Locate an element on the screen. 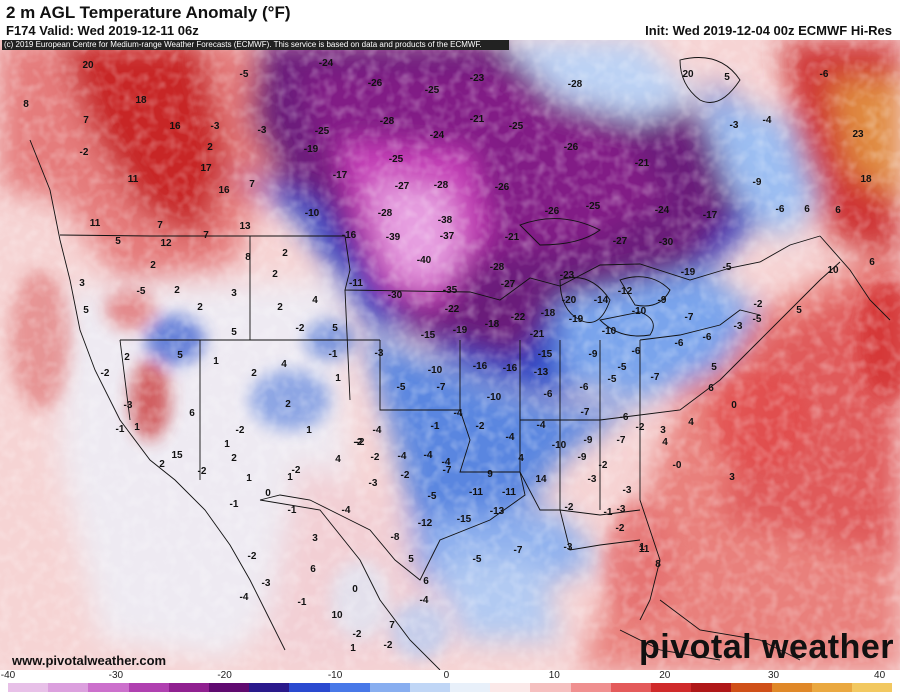 This screenshot has height=695, width=900. colorbar-tick: -20 is located at coordinates (224, 675).